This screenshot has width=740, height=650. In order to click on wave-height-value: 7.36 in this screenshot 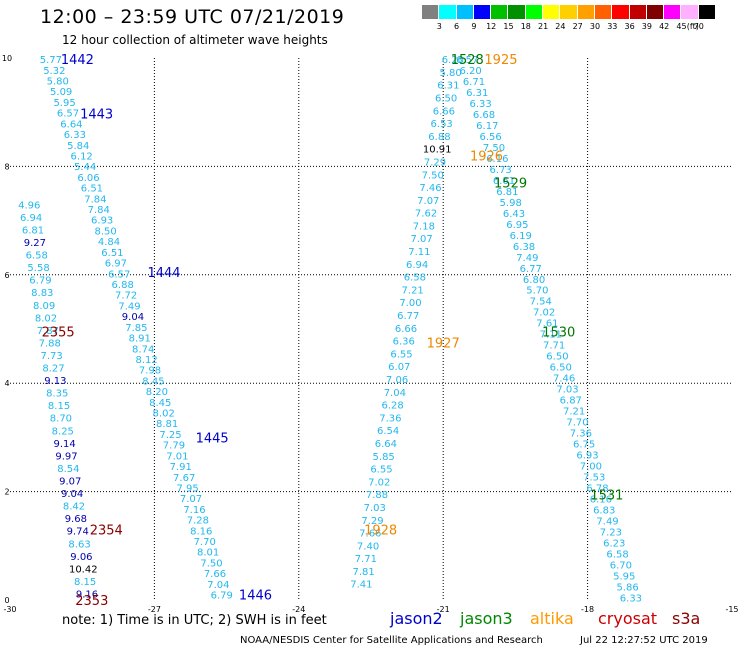, I will do `click(581, 434)`.